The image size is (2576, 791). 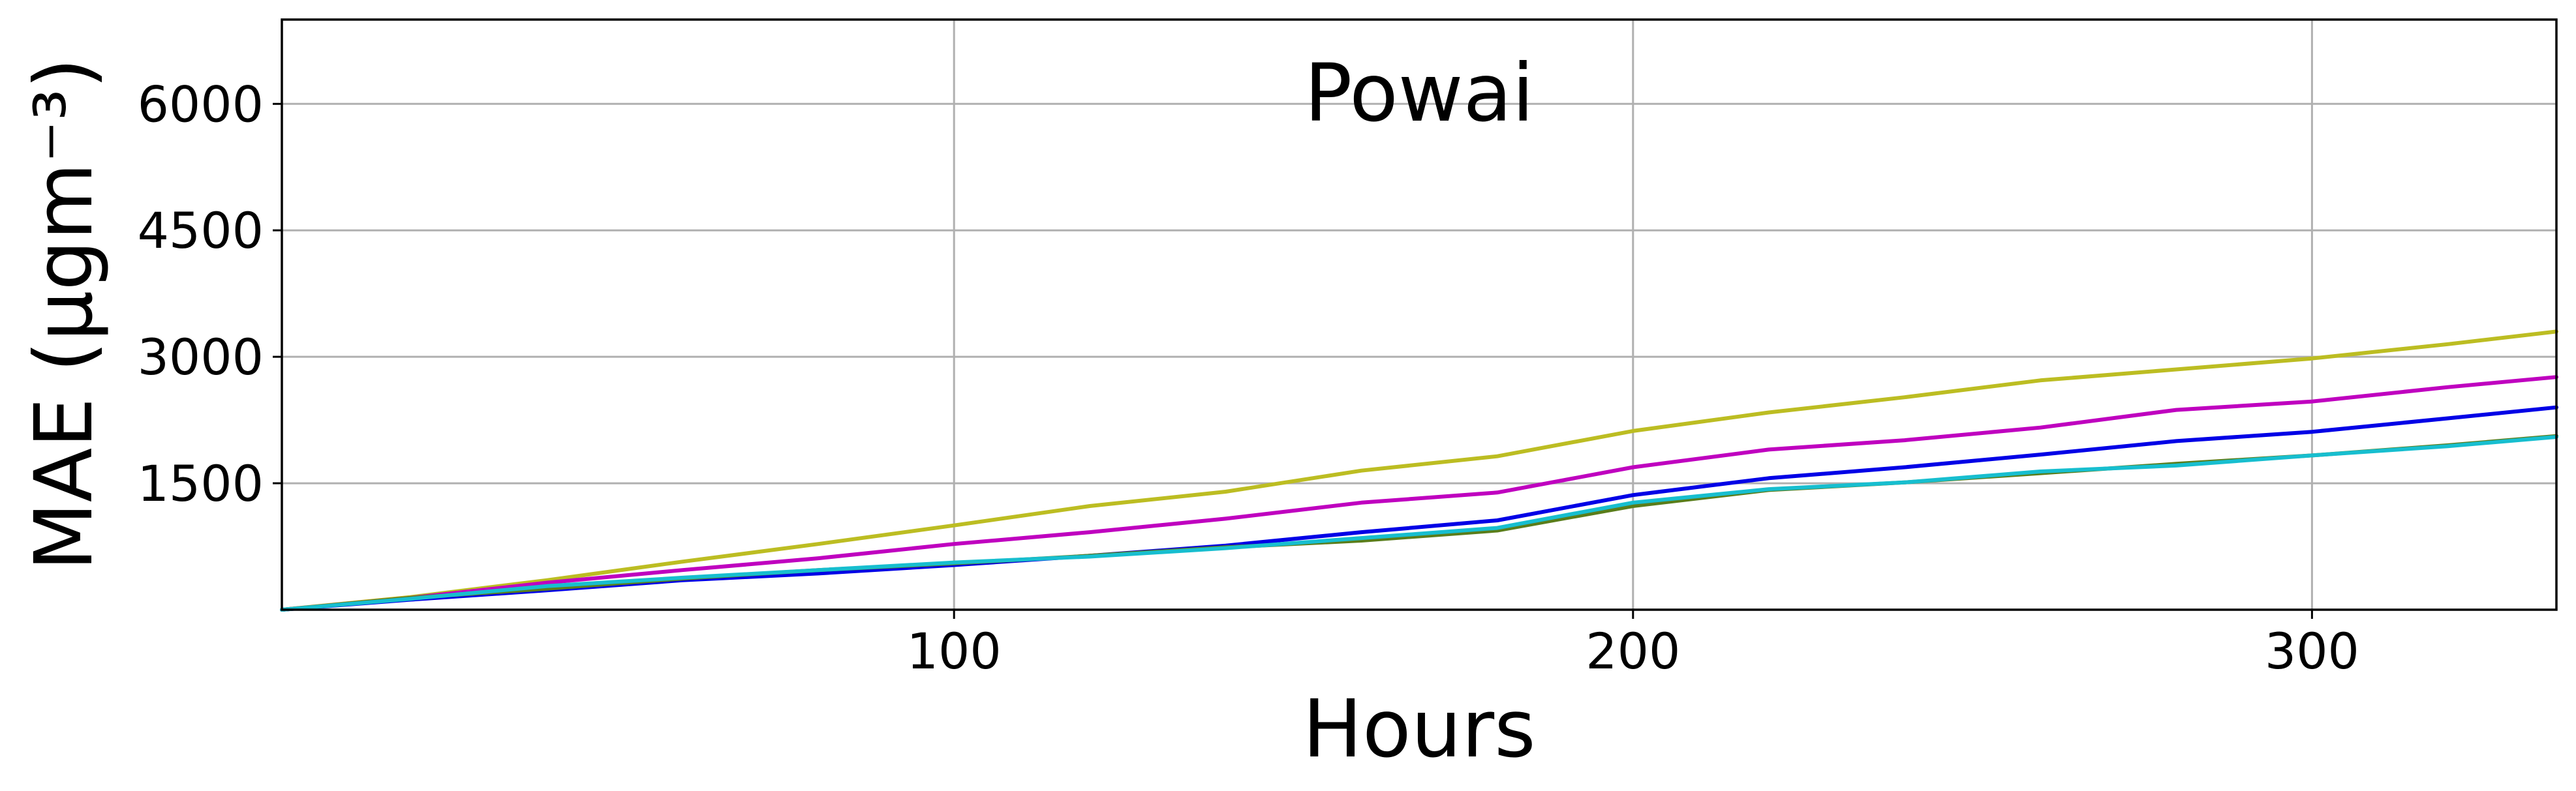 What do you see at coordinates (201, 484) in the screenshot?
I see `y-tick-label: 1500` at bounding box center [201, 484].